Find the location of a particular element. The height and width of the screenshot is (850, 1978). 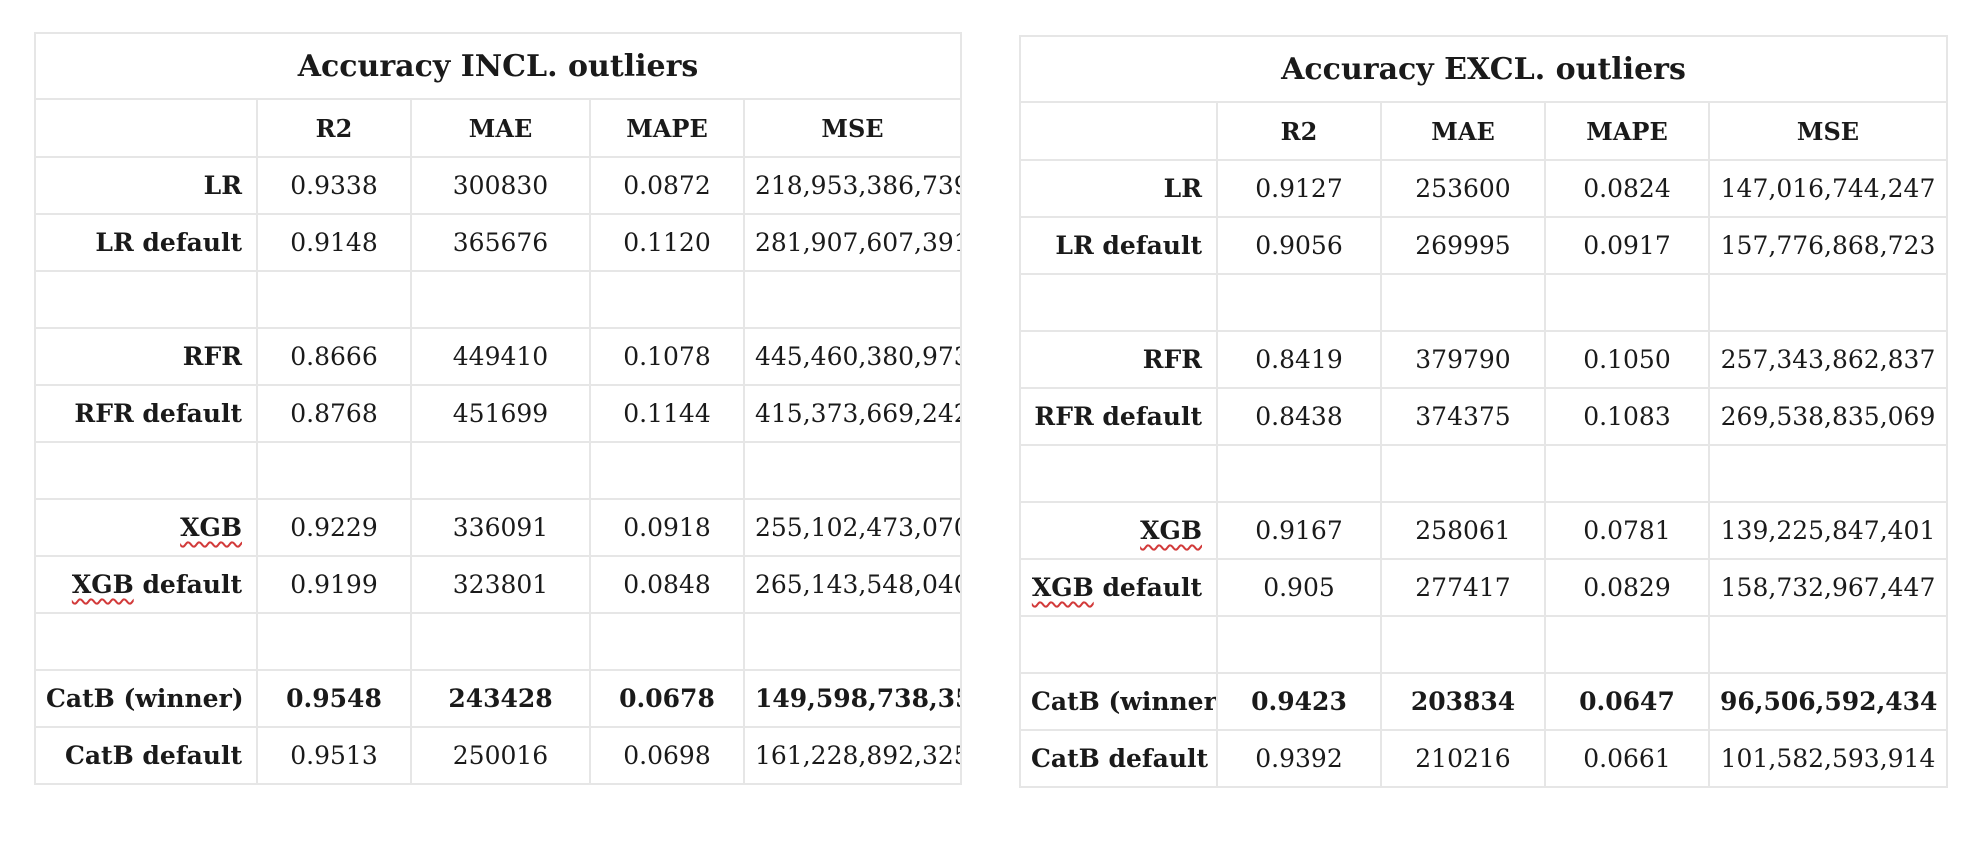

row-label-text: CatB (winner) is located at coordinates (145, 698).